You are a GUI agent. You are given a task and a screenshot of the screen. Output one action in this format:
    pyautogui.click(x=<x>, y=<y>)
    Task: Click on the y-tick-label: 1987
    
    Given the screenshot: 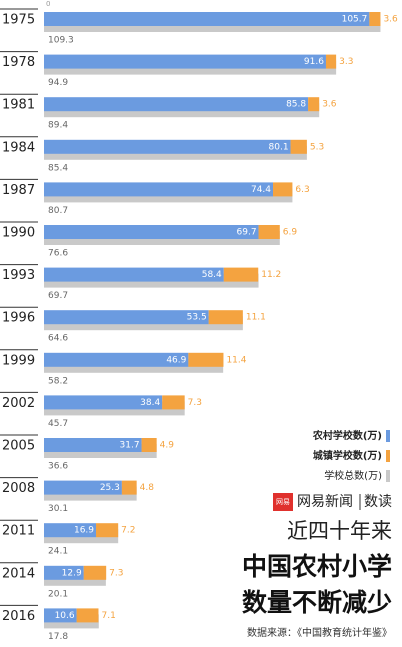 What is the action you would take?
    pyautogui.click(x=18, y=190)
    